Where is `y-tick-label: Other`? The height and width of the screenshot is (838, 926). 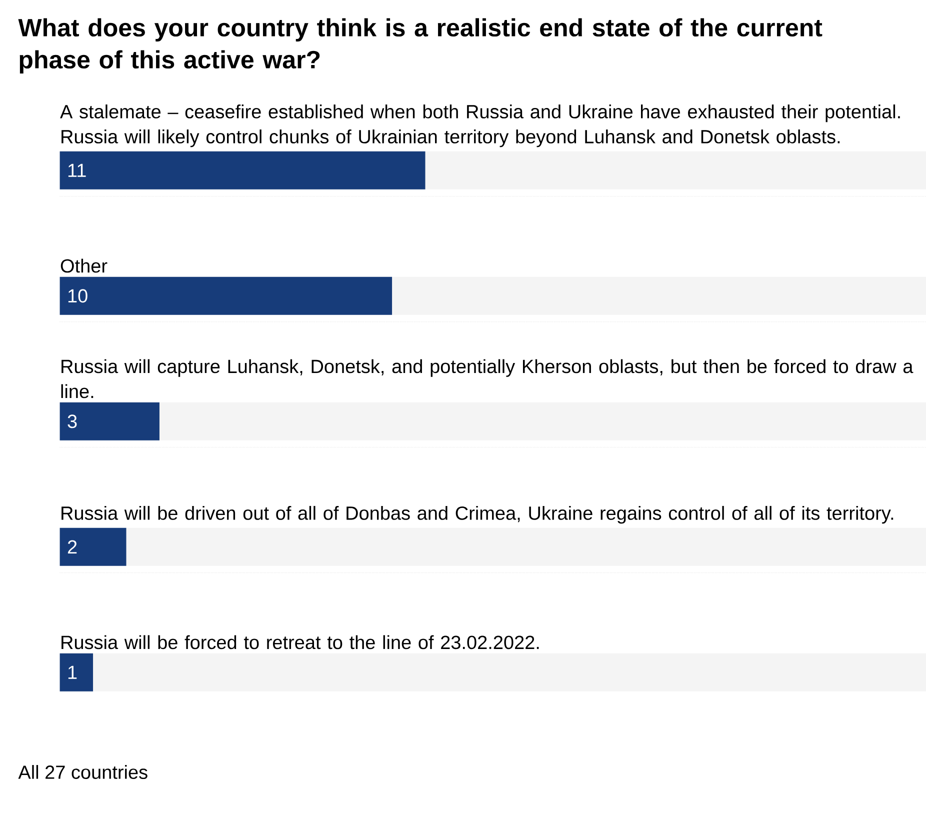
y-tick-label: Other is located at coordinates (84, 265).